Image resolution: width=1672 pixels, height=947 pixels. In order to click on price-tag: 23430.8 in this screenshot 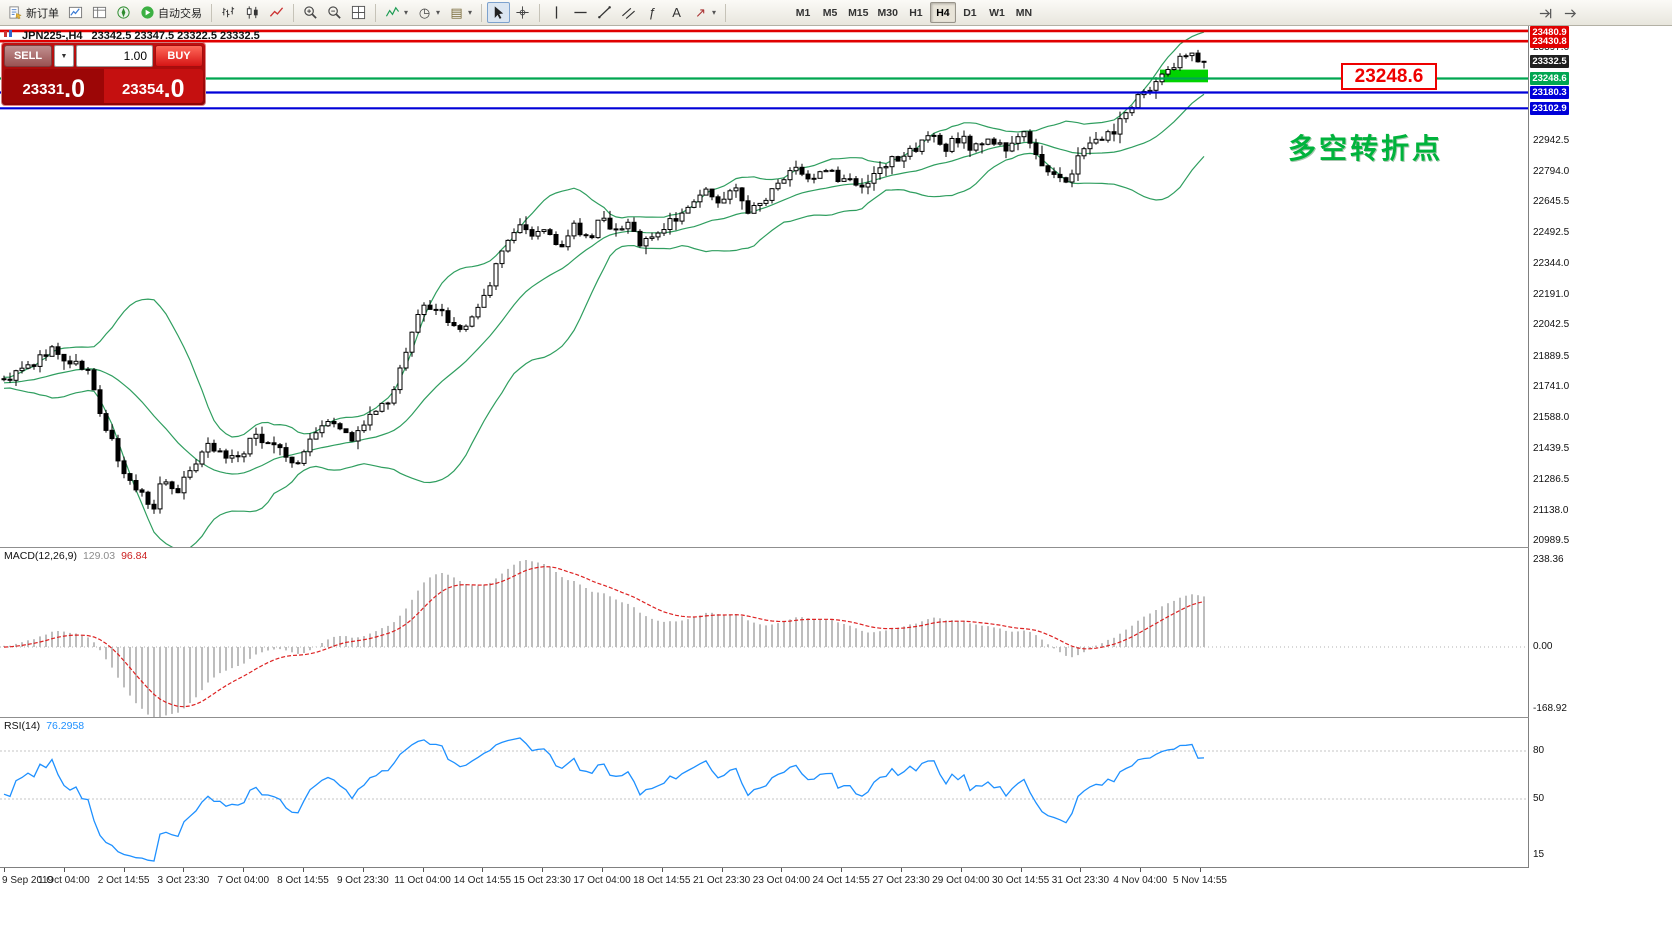, I will do `click(1549, 41)`.